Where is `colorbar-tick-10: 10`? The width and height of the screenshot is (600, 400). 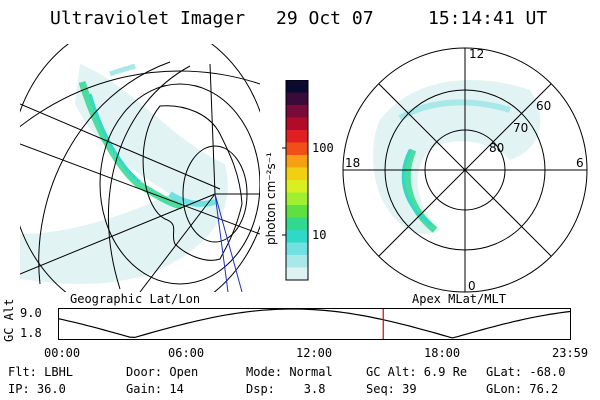
colorbar-tick-10: 10 is located at coordinates (319, 235).